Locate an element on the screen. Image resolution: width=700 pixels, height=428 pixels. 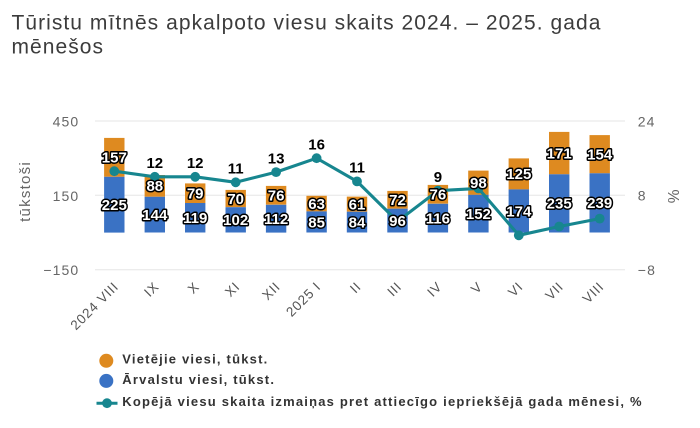
svg-text: 235 is located at coordinates (559, 204).